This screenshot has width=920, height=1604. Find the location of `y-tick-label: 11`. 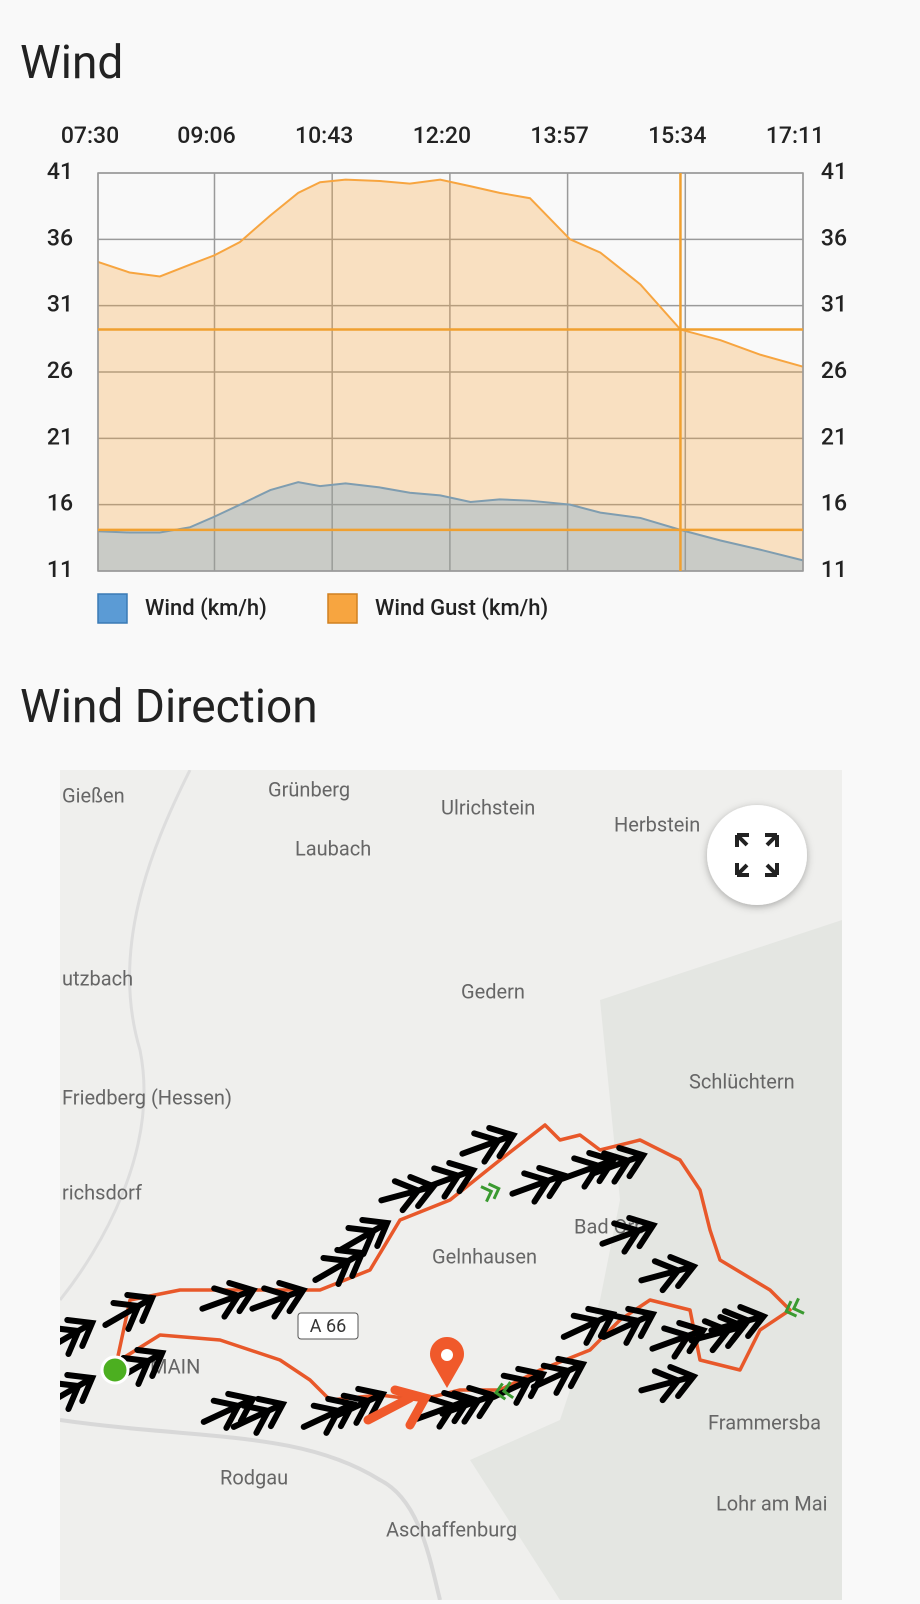

y-tick-label: 11 is located at coordinates (60, 569).